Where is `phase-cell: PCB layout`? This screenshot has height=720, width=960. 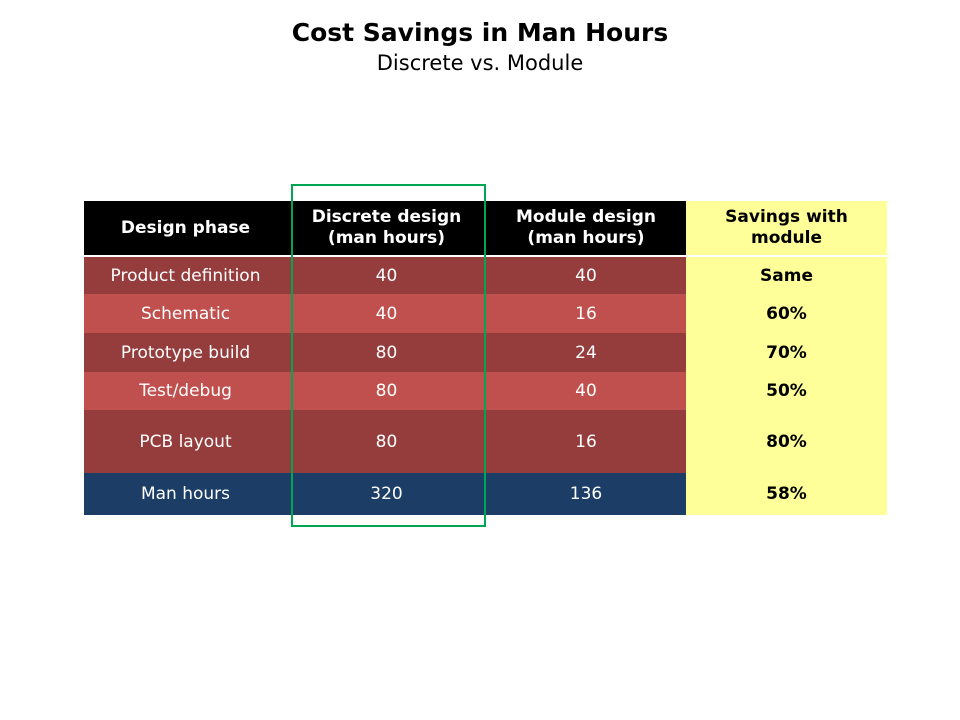
phase-cell: PCB layout is located at coordinates (185, 441).